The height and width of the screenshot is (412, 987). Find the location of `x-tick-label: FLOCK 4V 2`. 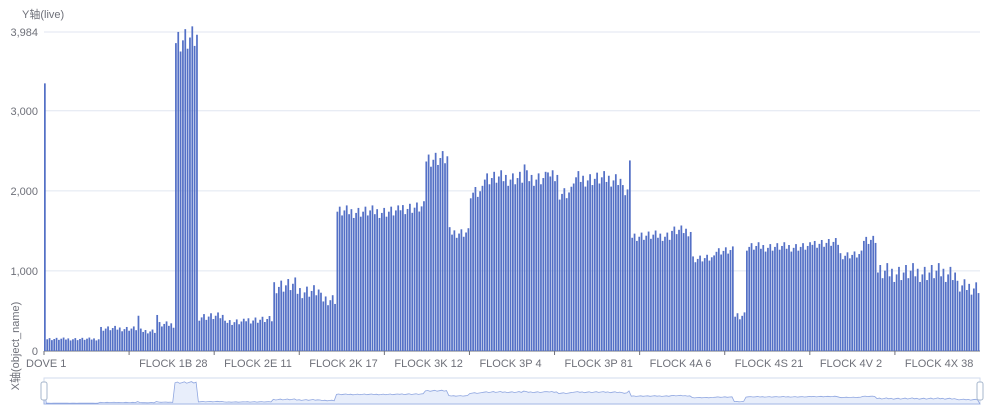

x-tick-label: FLOCK 4V 2 is located at coordinates (851, 364).